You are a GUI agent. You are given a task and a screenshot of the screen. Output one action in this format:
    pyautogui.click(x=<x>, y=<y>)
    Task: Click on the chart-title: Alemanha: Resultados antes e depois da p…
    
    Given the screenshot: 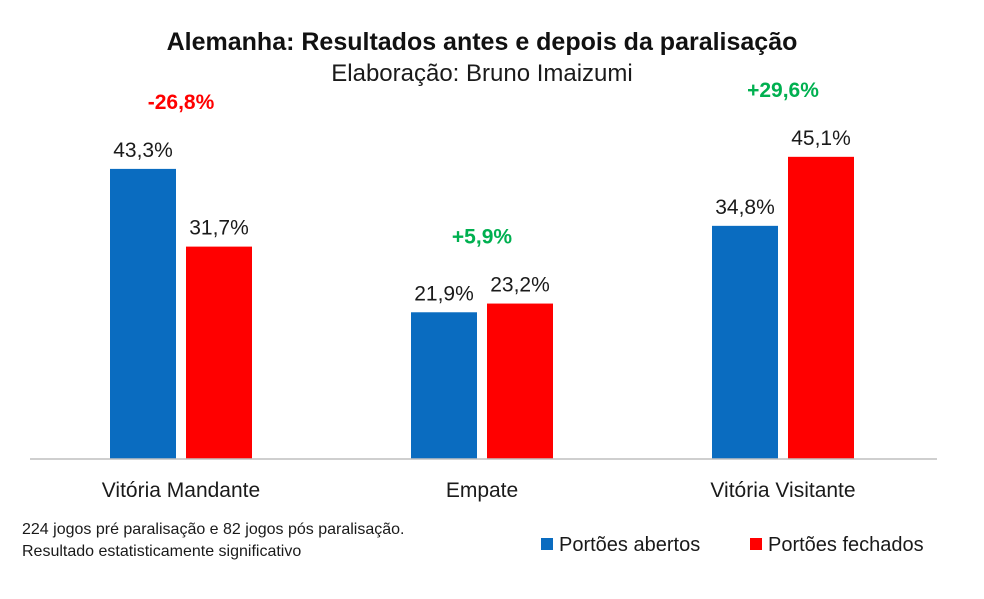 What is the action you would take?
    pyautogui.click(x=482, y=42)
    